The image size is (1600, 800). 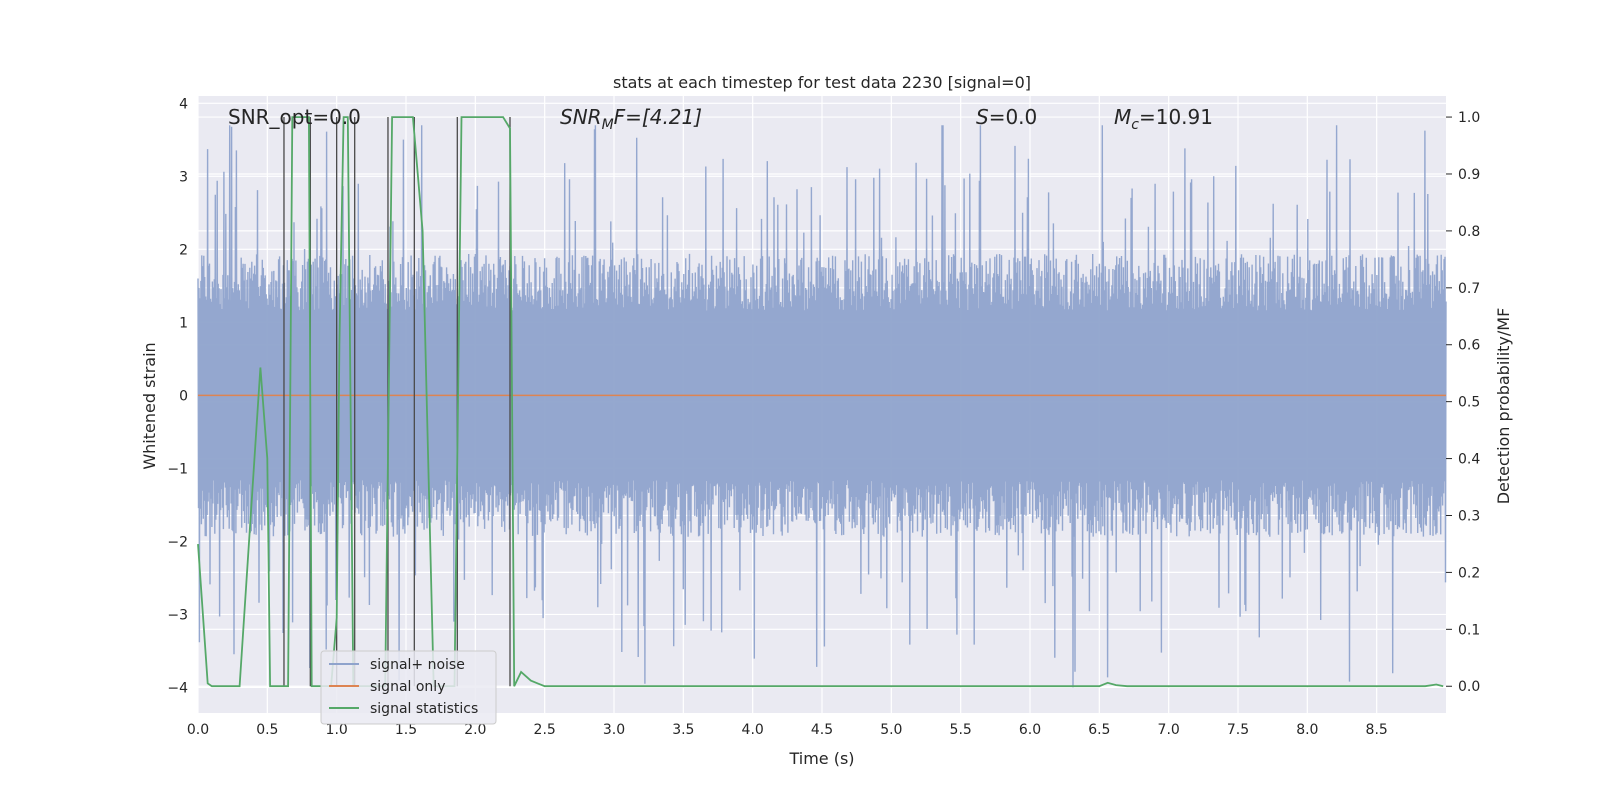 What do you see at coordinates (183, 104) in the screenshot?
I see `y-left-tick-label: 4` at bounding box center [183, 104].